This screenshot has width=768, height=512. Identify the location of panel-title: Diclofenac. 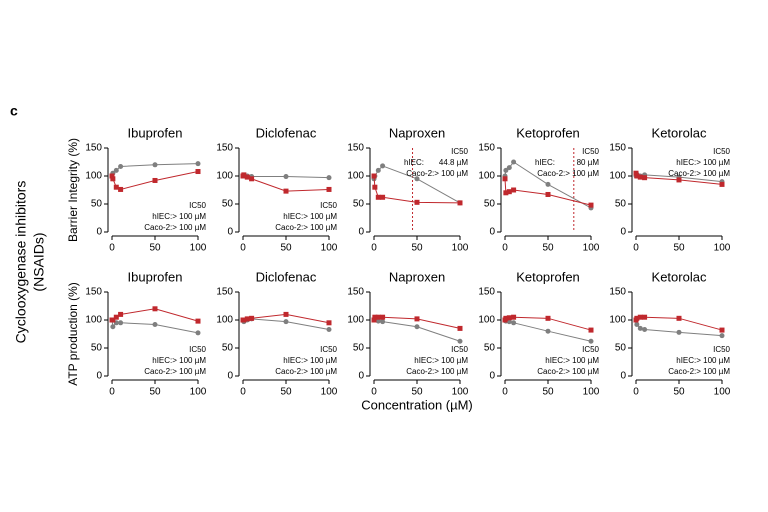
(286, 132).